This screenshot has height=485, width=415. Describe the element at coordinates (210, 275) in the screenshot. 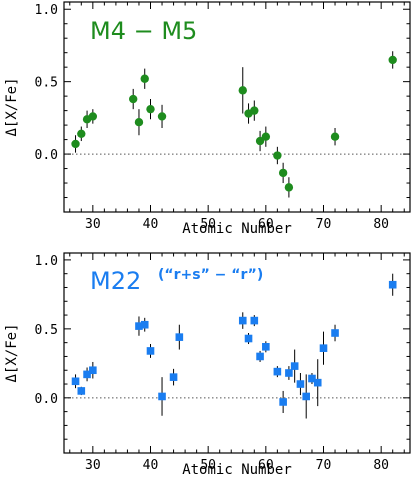

I see `bottom-panel-subtitle: (“r+s” − “r”)` at that location.